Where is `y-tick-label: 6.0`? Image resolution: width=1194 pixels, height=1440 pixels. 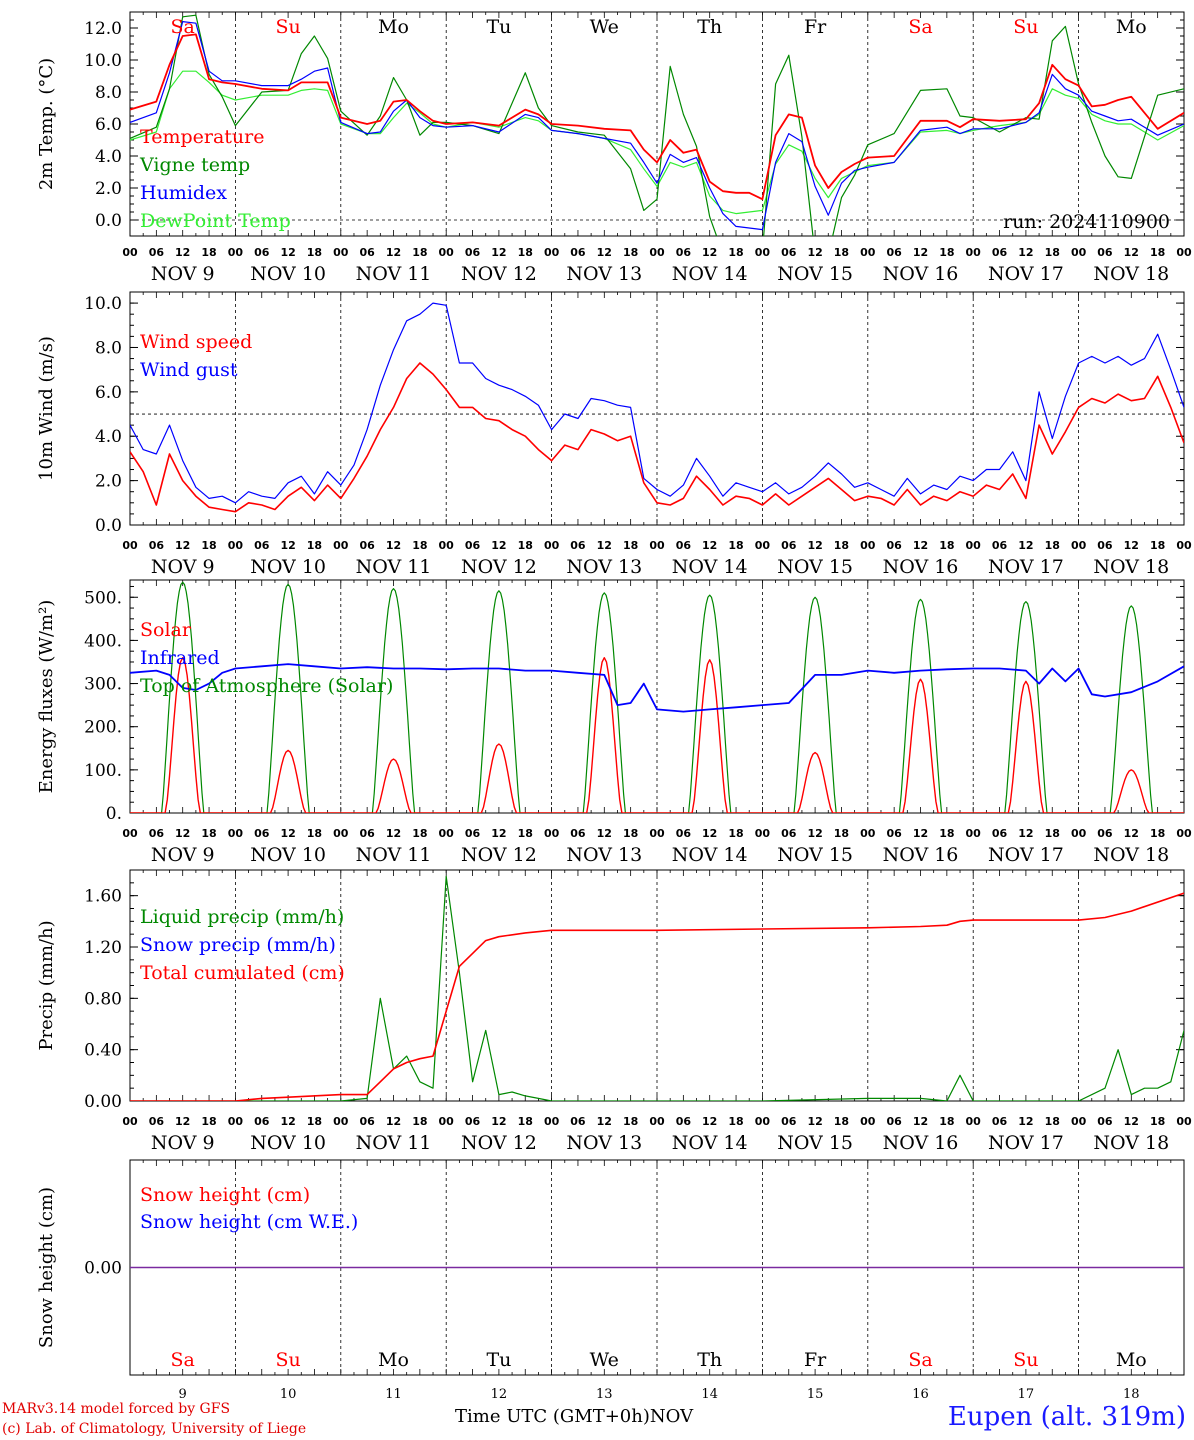 y-tick-label: 6.0 is located at coordinates (108, 393).